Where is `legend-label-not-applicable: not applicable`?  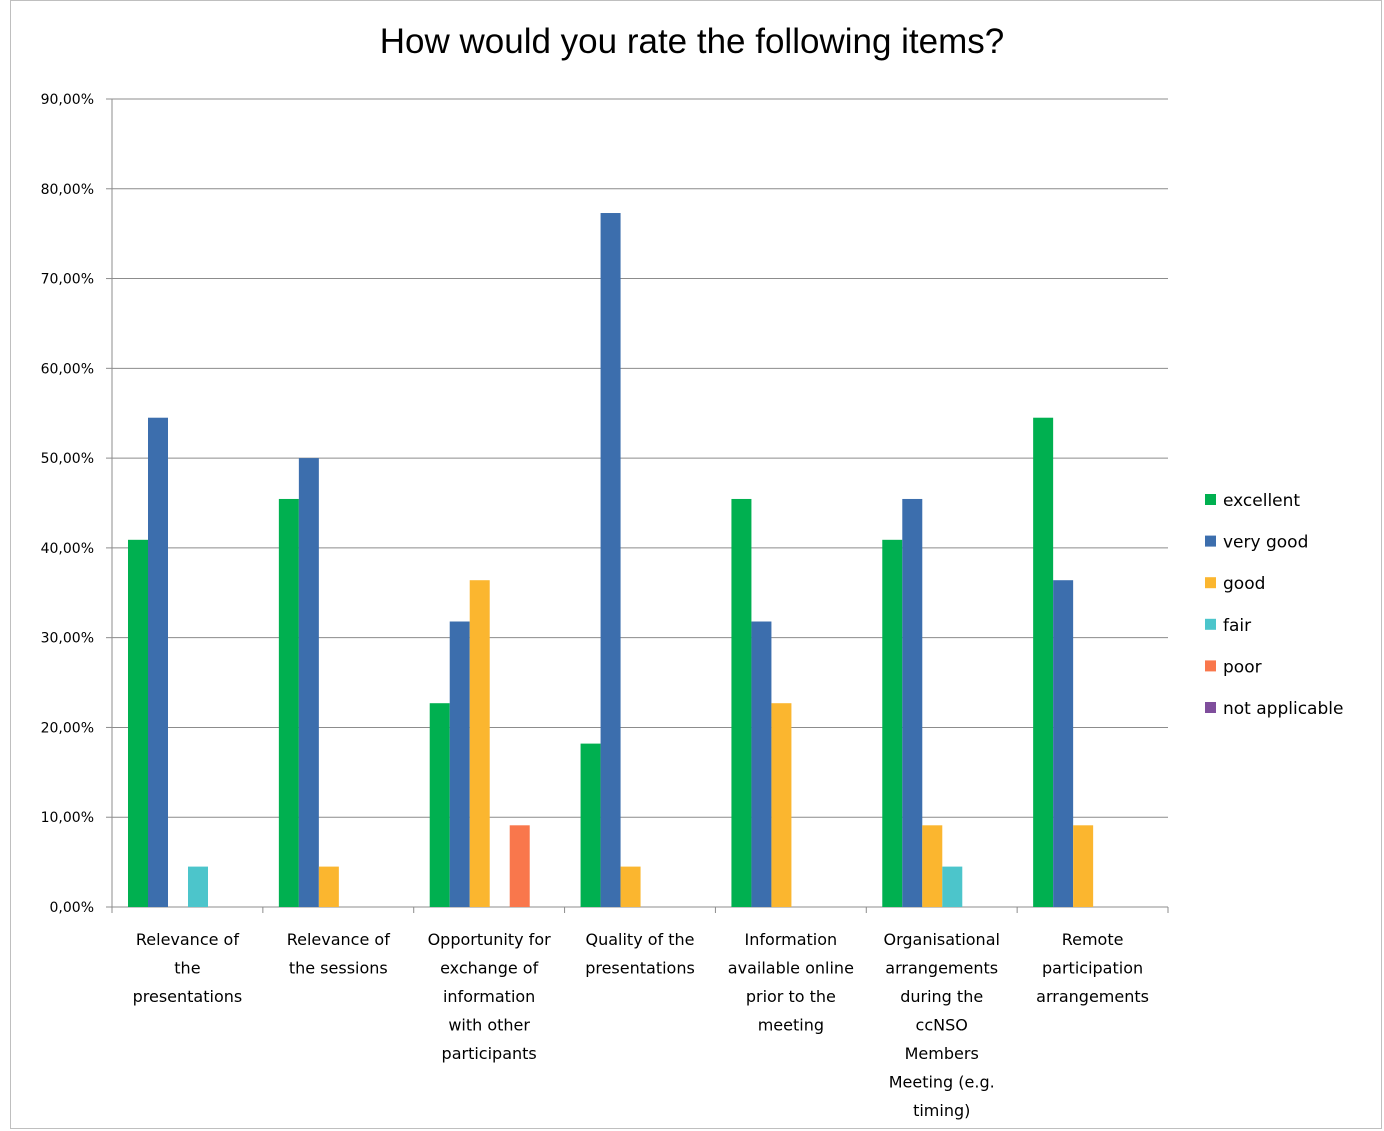 legend-label-not-applicable: not applicable is located at coordinates (1283, 709).